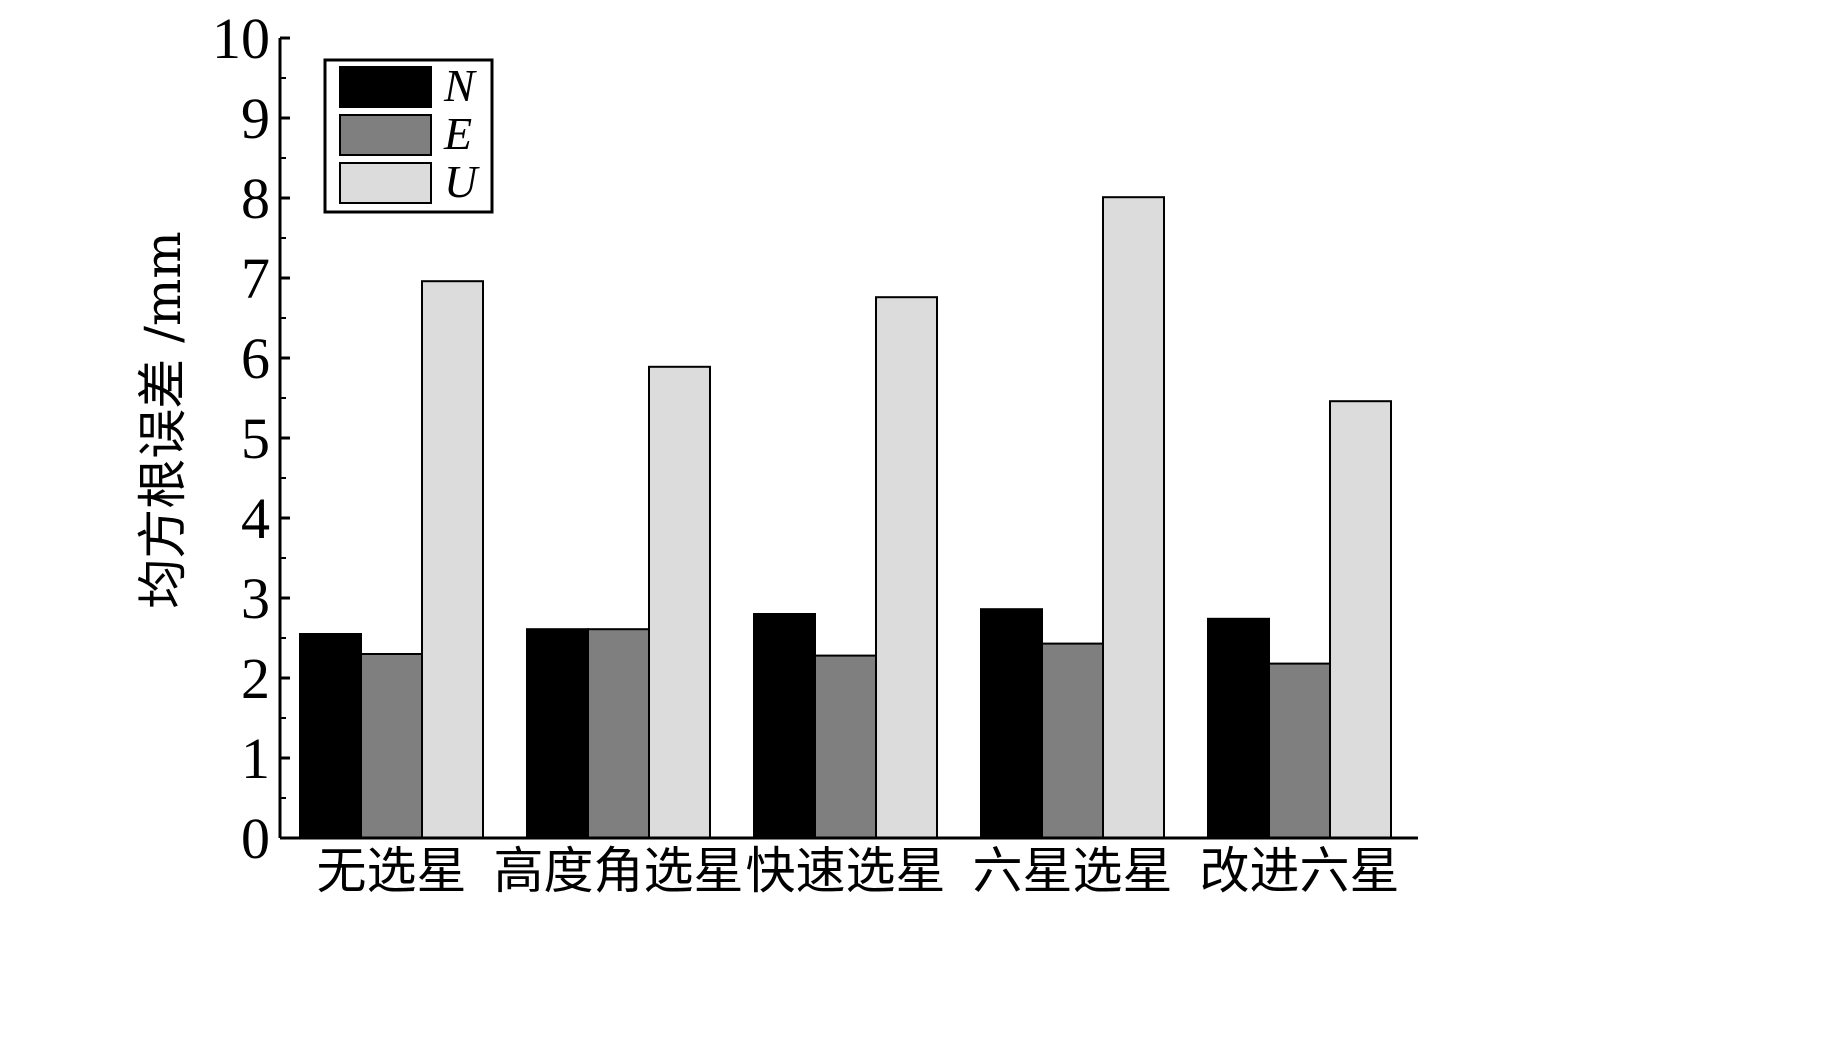 The image size is (1843, 1063). I want to click on y-tick-label: 4, so click(255, 518).